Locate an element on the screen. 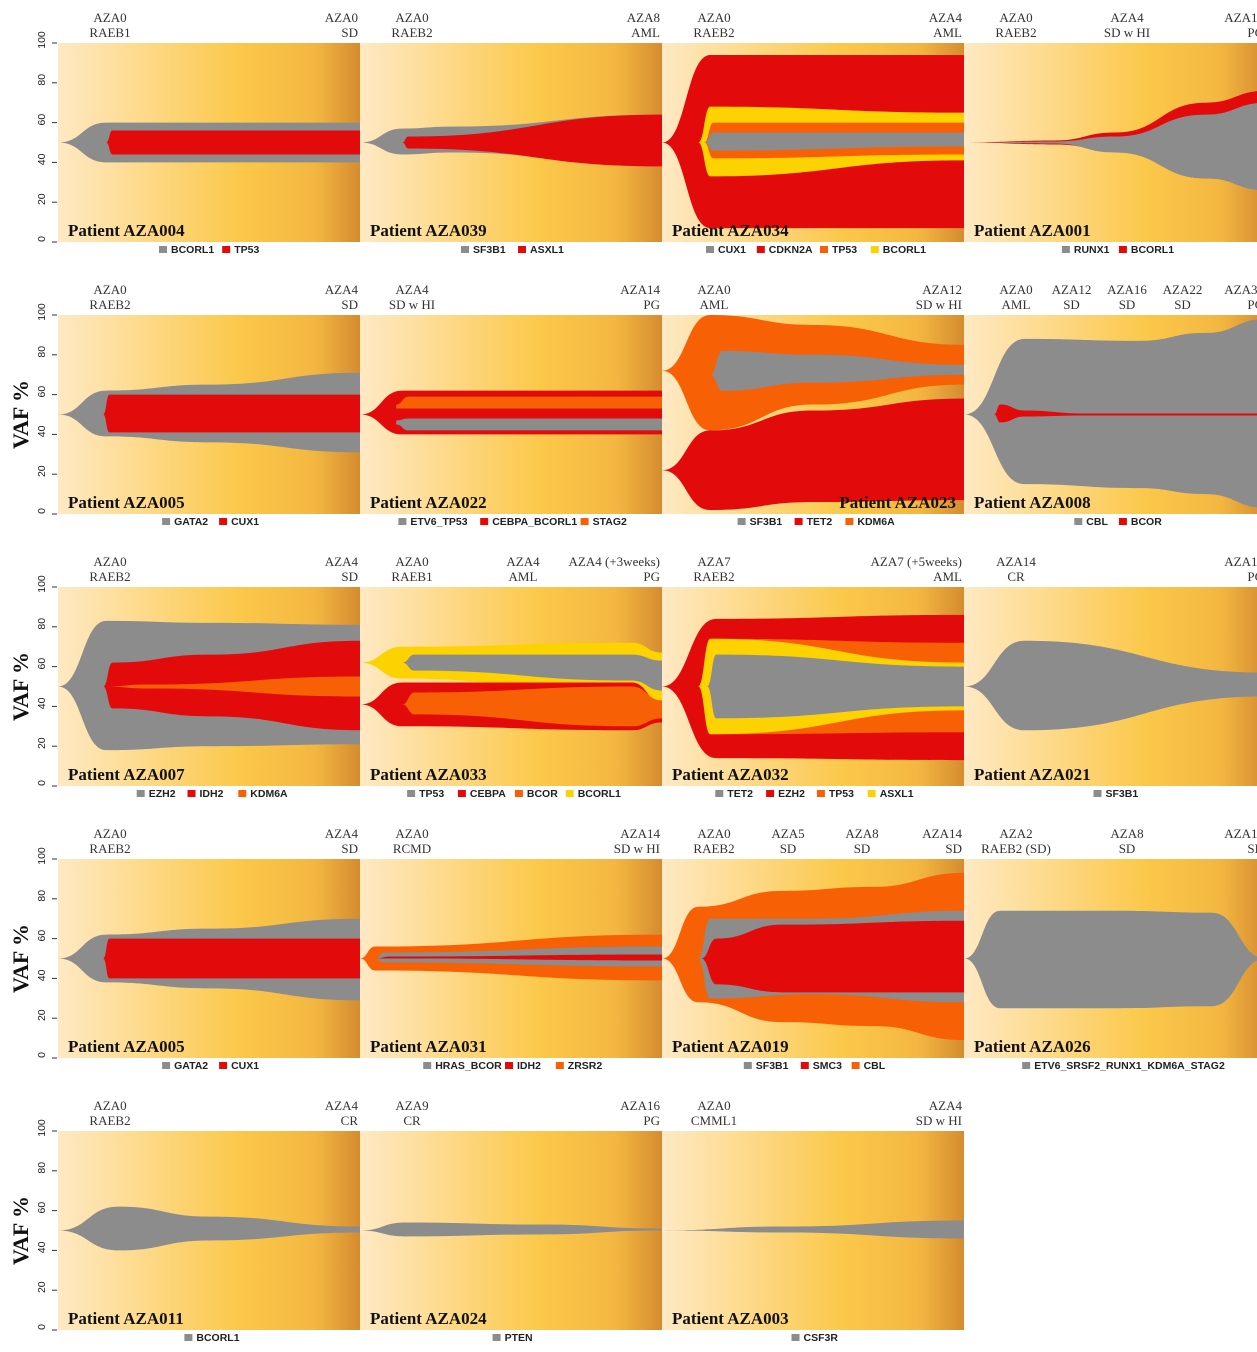 The height and width of the screenshot is (1352, 1257). patient-title: Patient AZA004 is located at coordinates (126, 230).